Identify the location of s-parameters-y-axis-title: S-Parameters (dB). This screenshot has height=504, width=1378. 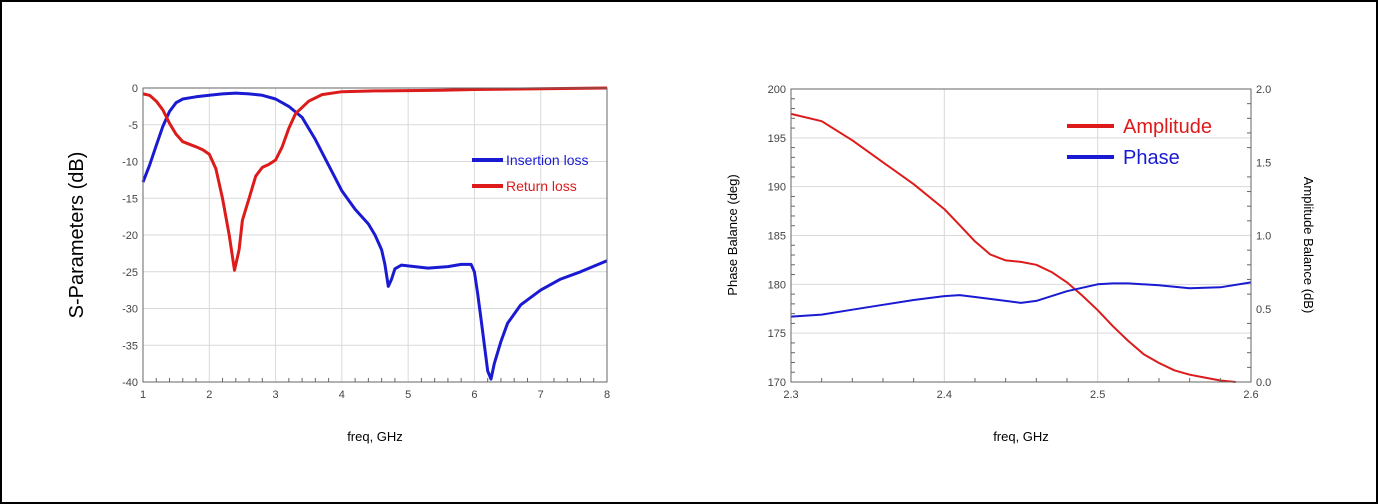
(77, 235).